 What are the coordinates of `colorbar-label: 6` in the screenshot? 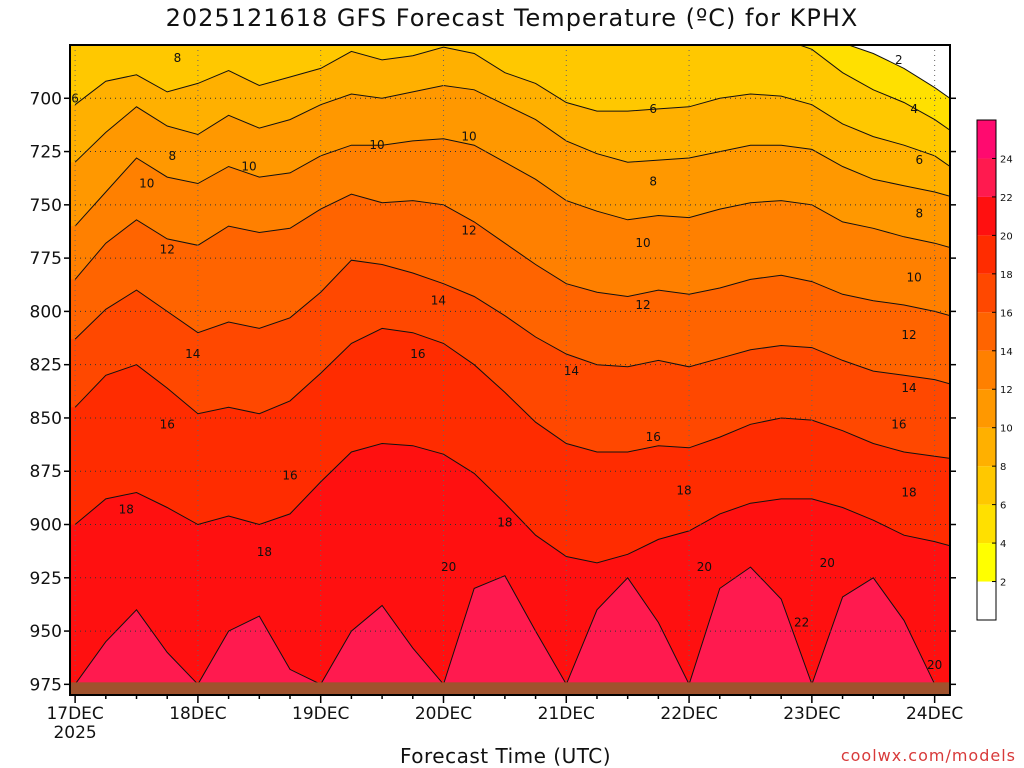 It's located at (1003, 506).